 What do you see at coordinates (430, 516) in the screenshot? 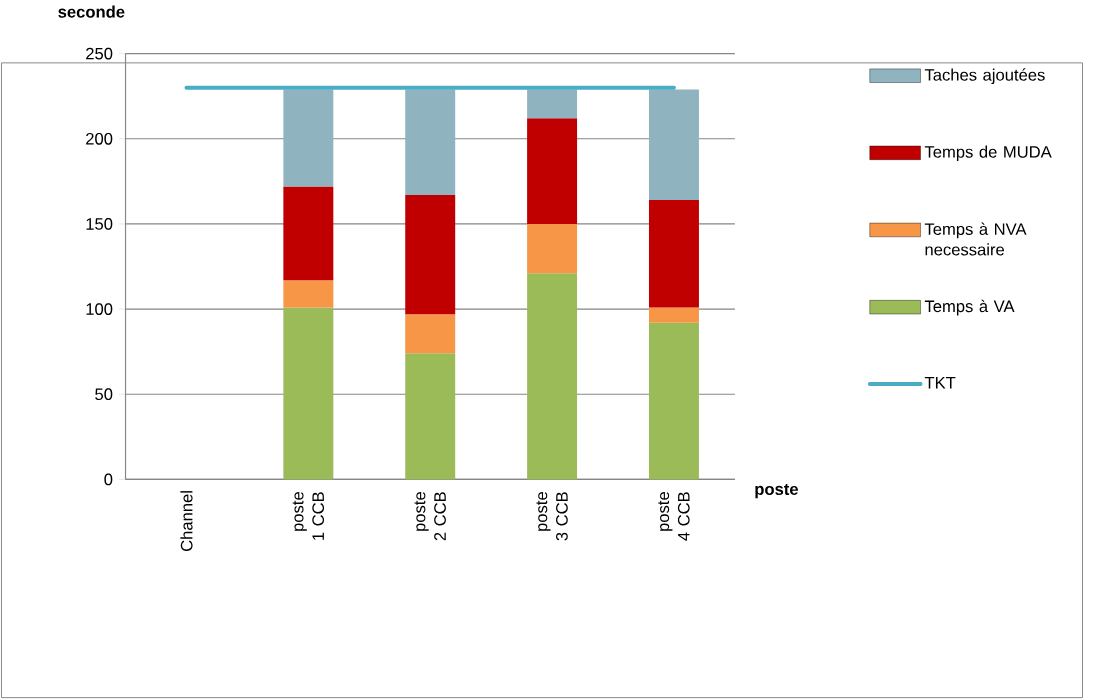
I see `x-tick-label: poste 2 CCB` at bounding box center [430, 516].